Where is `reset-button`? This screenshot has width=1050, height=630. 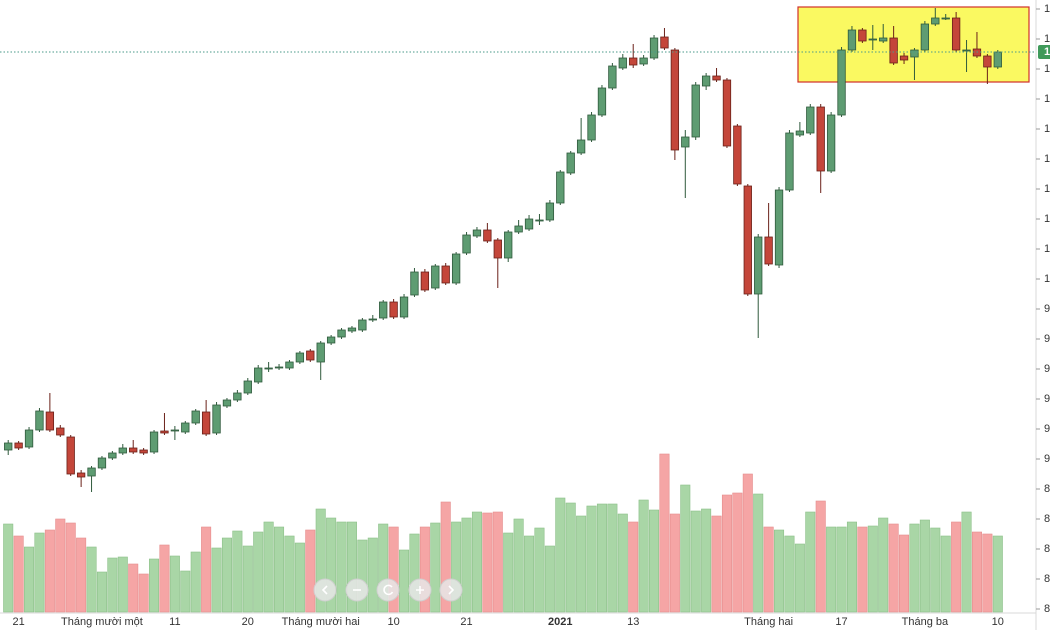
reset-button is located at coordinates (388, 590).